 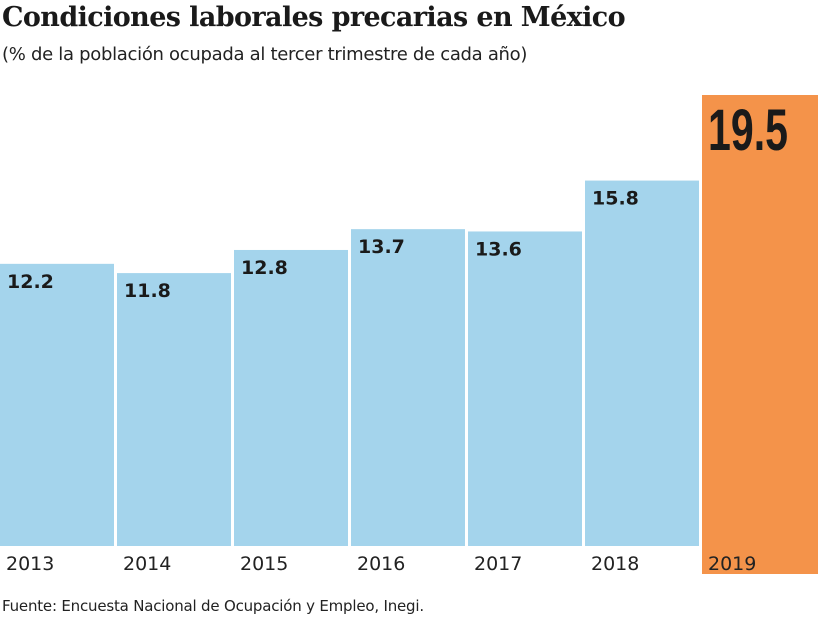 I want to click on x-tick-label-2016: 2016, so click(x=381, y=564).